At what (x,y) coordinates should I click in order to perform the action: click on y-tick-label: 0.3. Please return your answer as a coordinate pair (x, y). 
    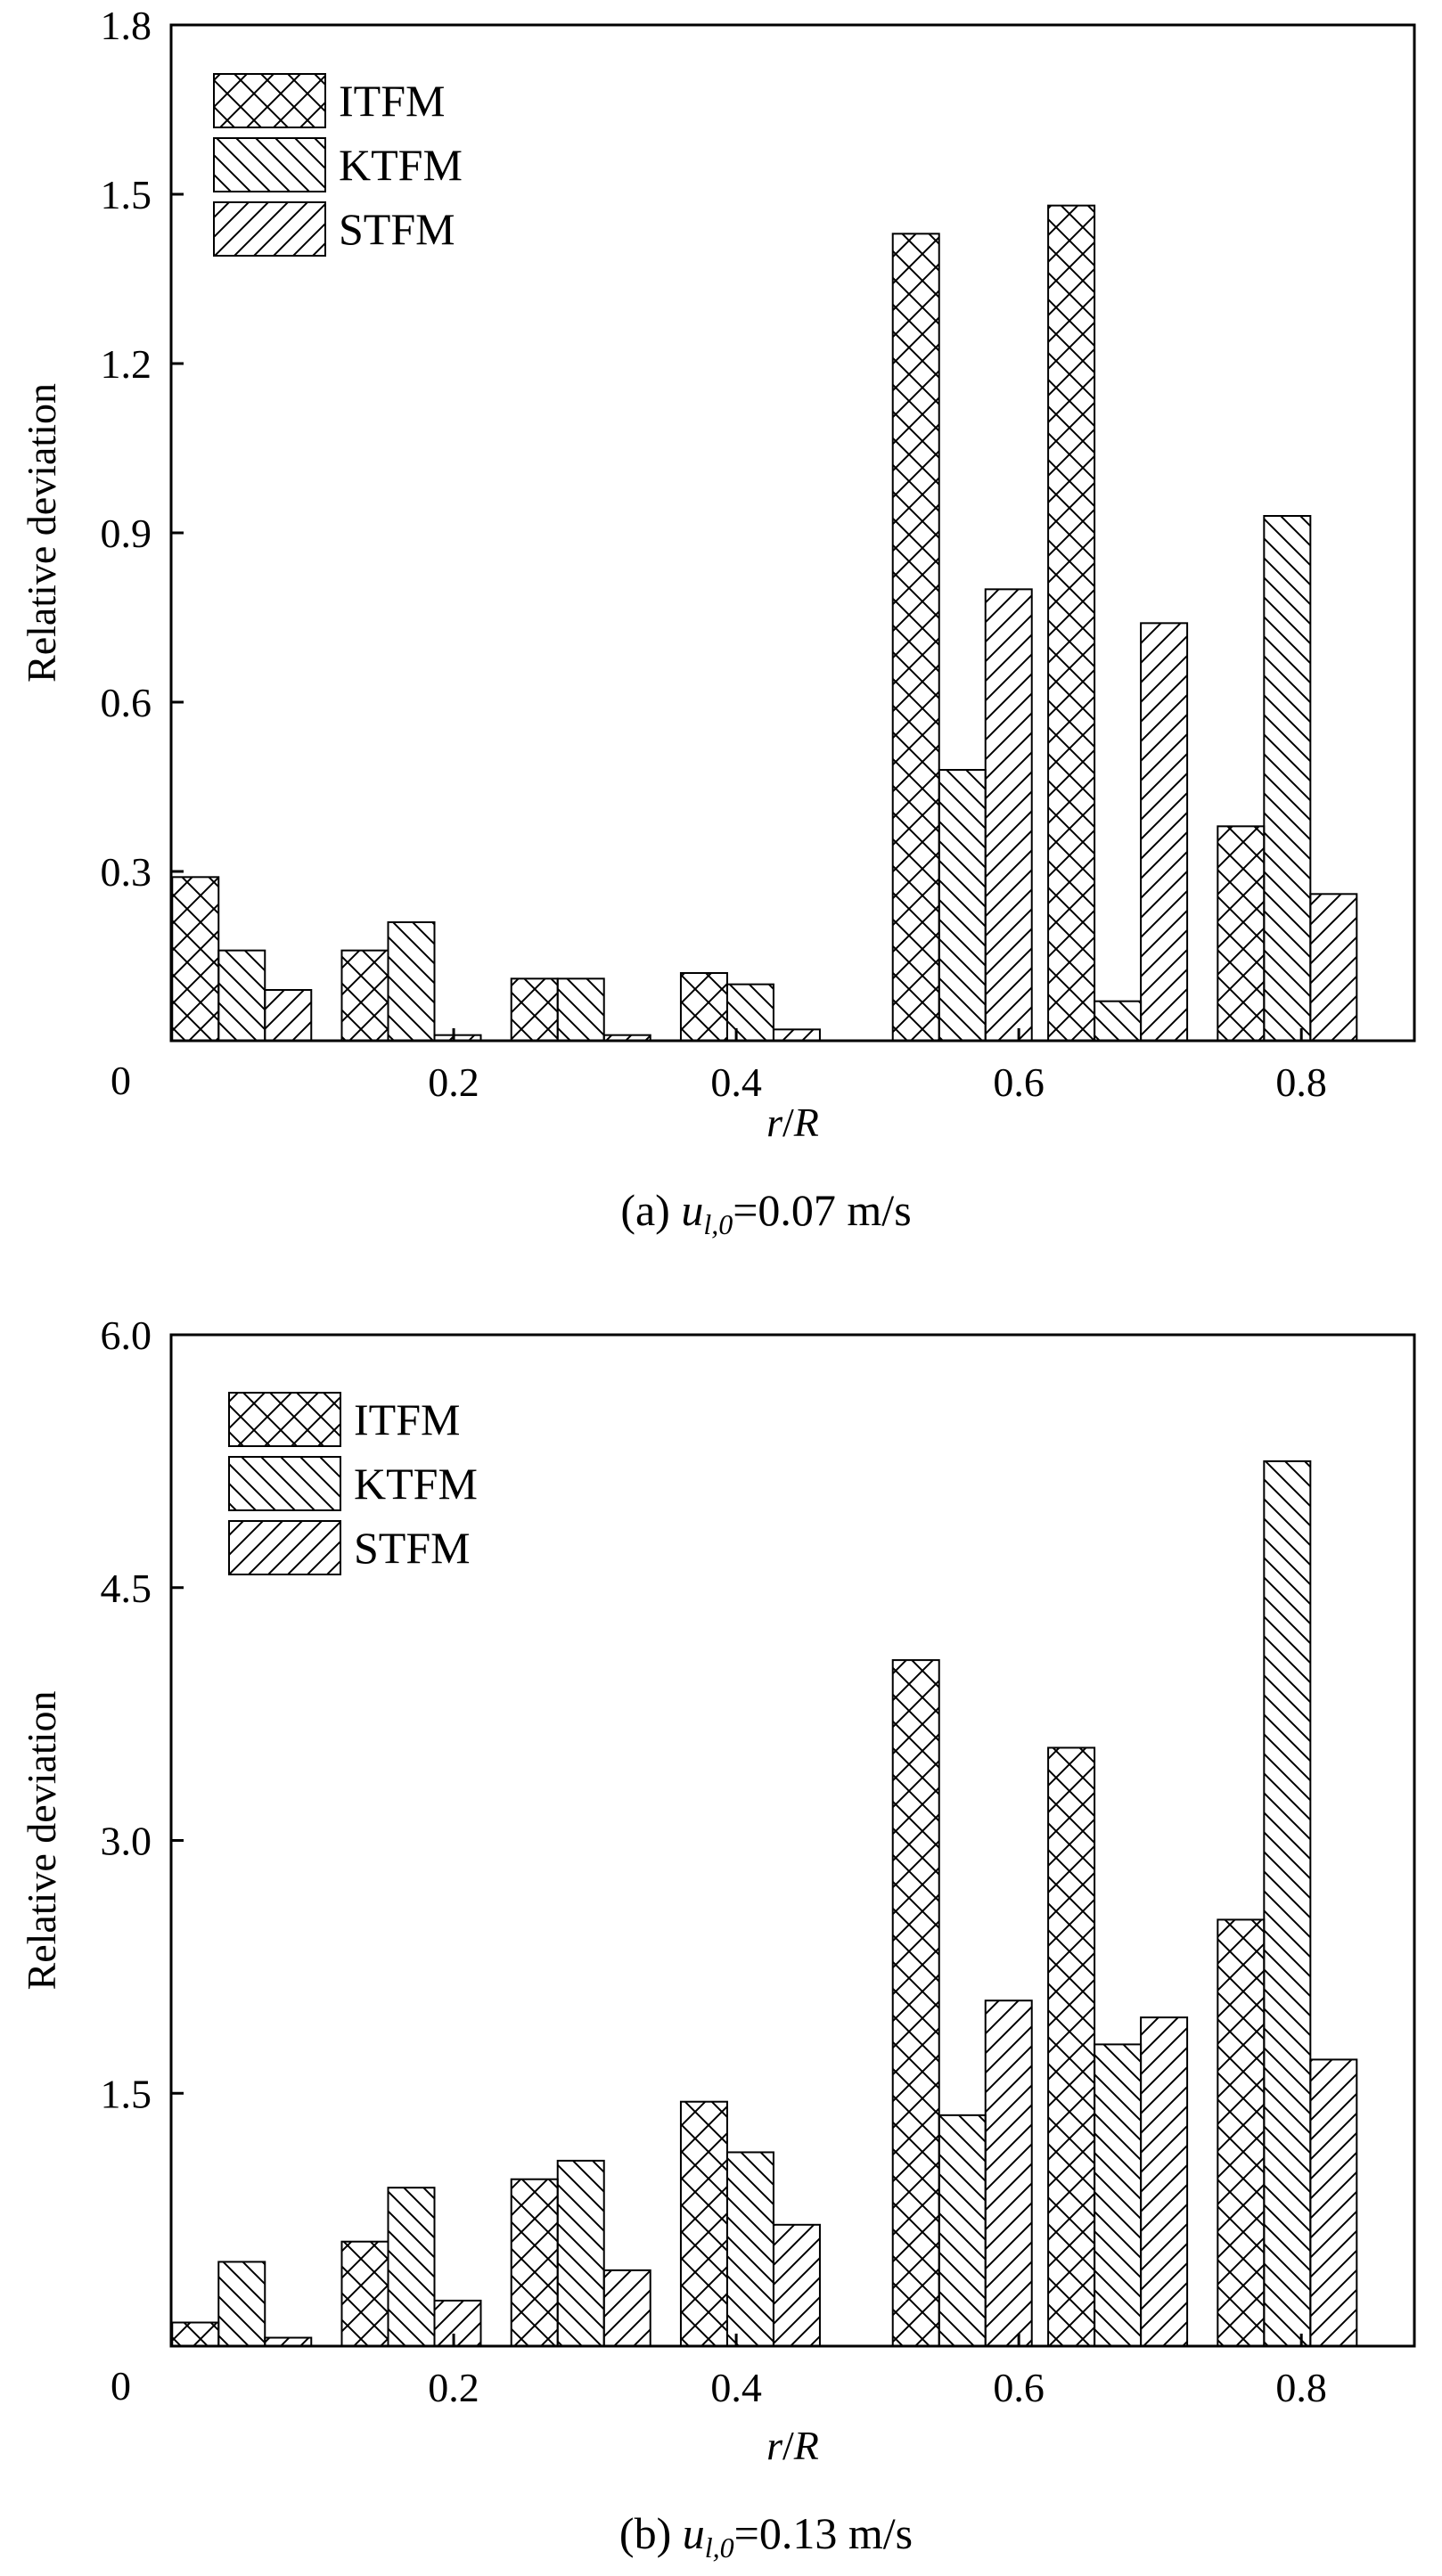
    Looking at the image, I should click on (126, 872).